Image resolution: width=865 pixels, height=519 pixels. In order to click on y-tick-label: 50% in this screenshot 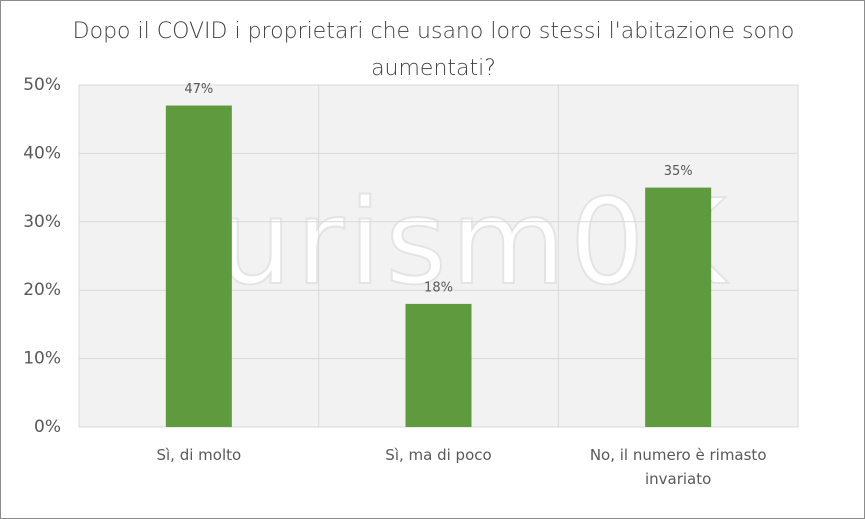, I will do `click(42, 85)`.